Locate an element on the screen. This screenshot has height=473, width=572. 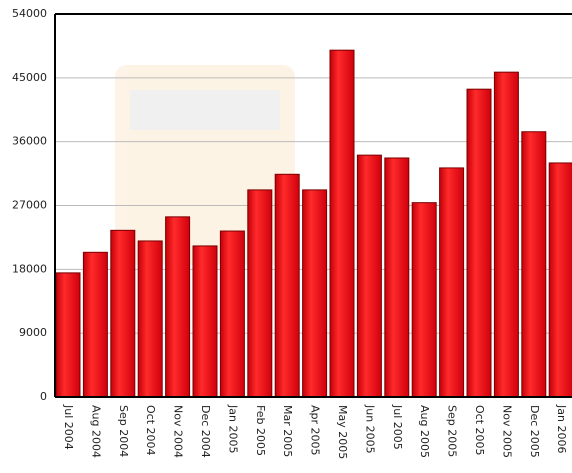
x-tick-label: Sep 2005 is located at coordinates (452, 431).